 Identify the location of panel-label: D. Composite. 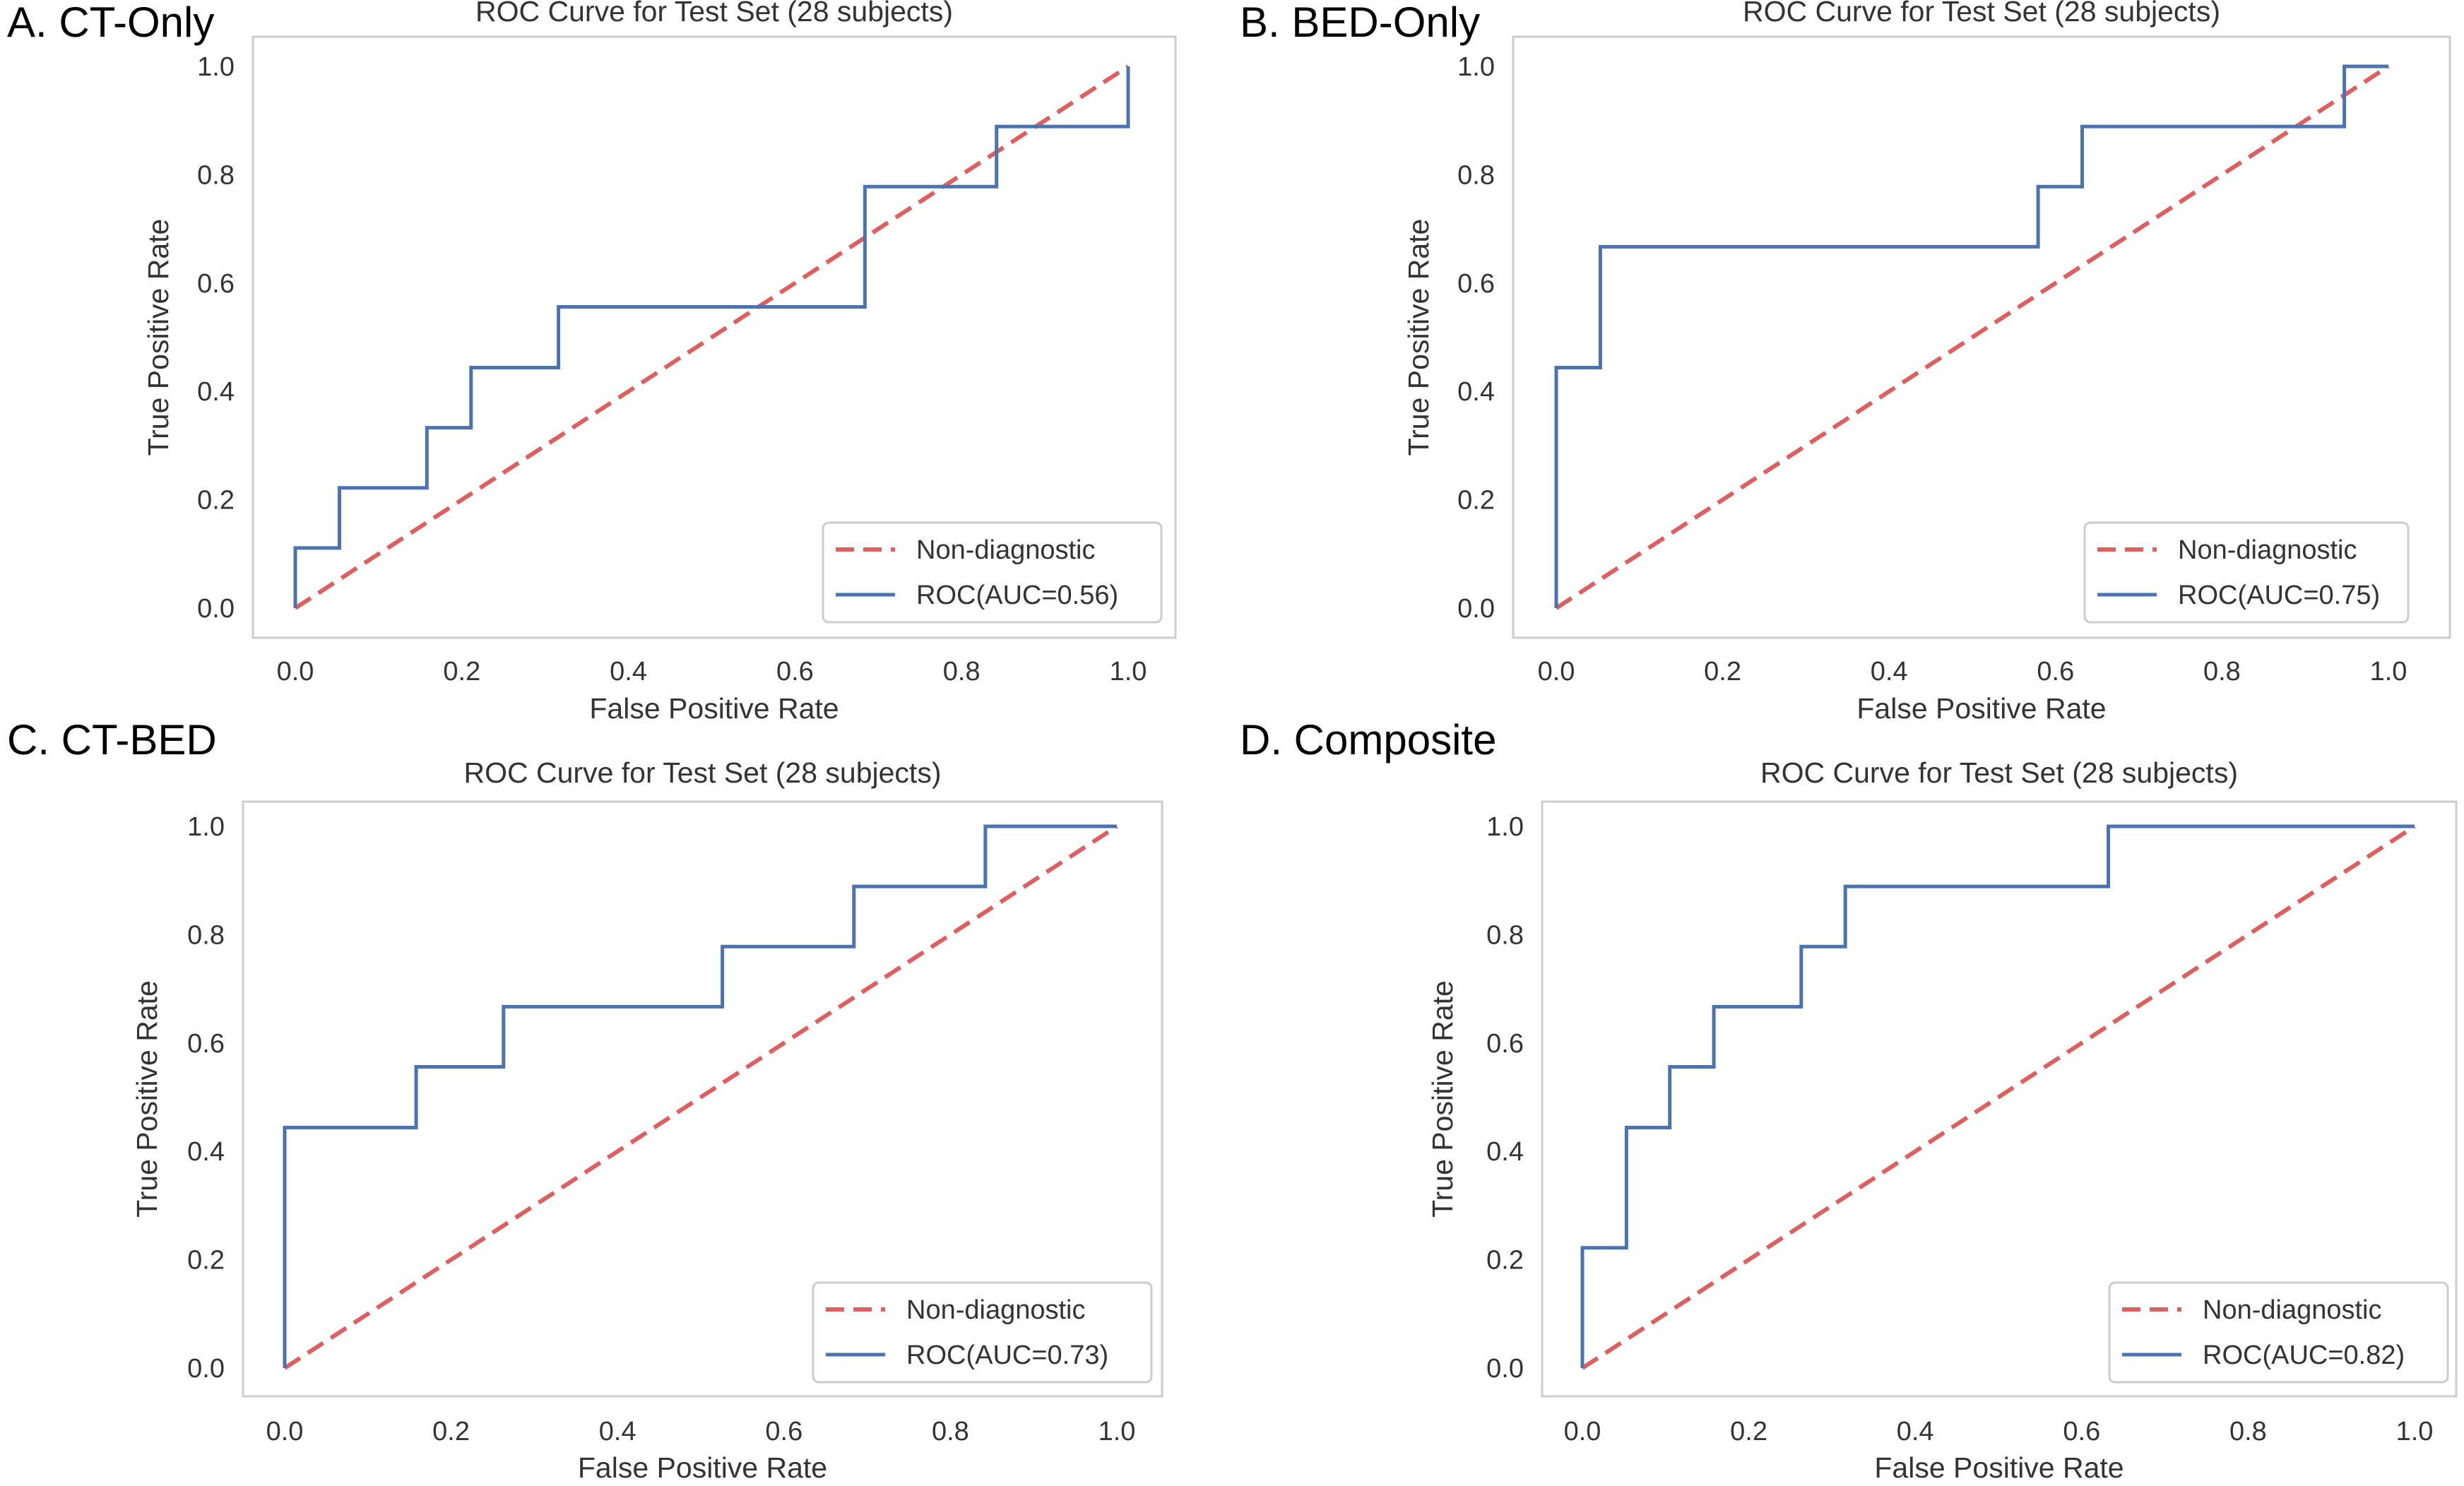
(1368, 739).